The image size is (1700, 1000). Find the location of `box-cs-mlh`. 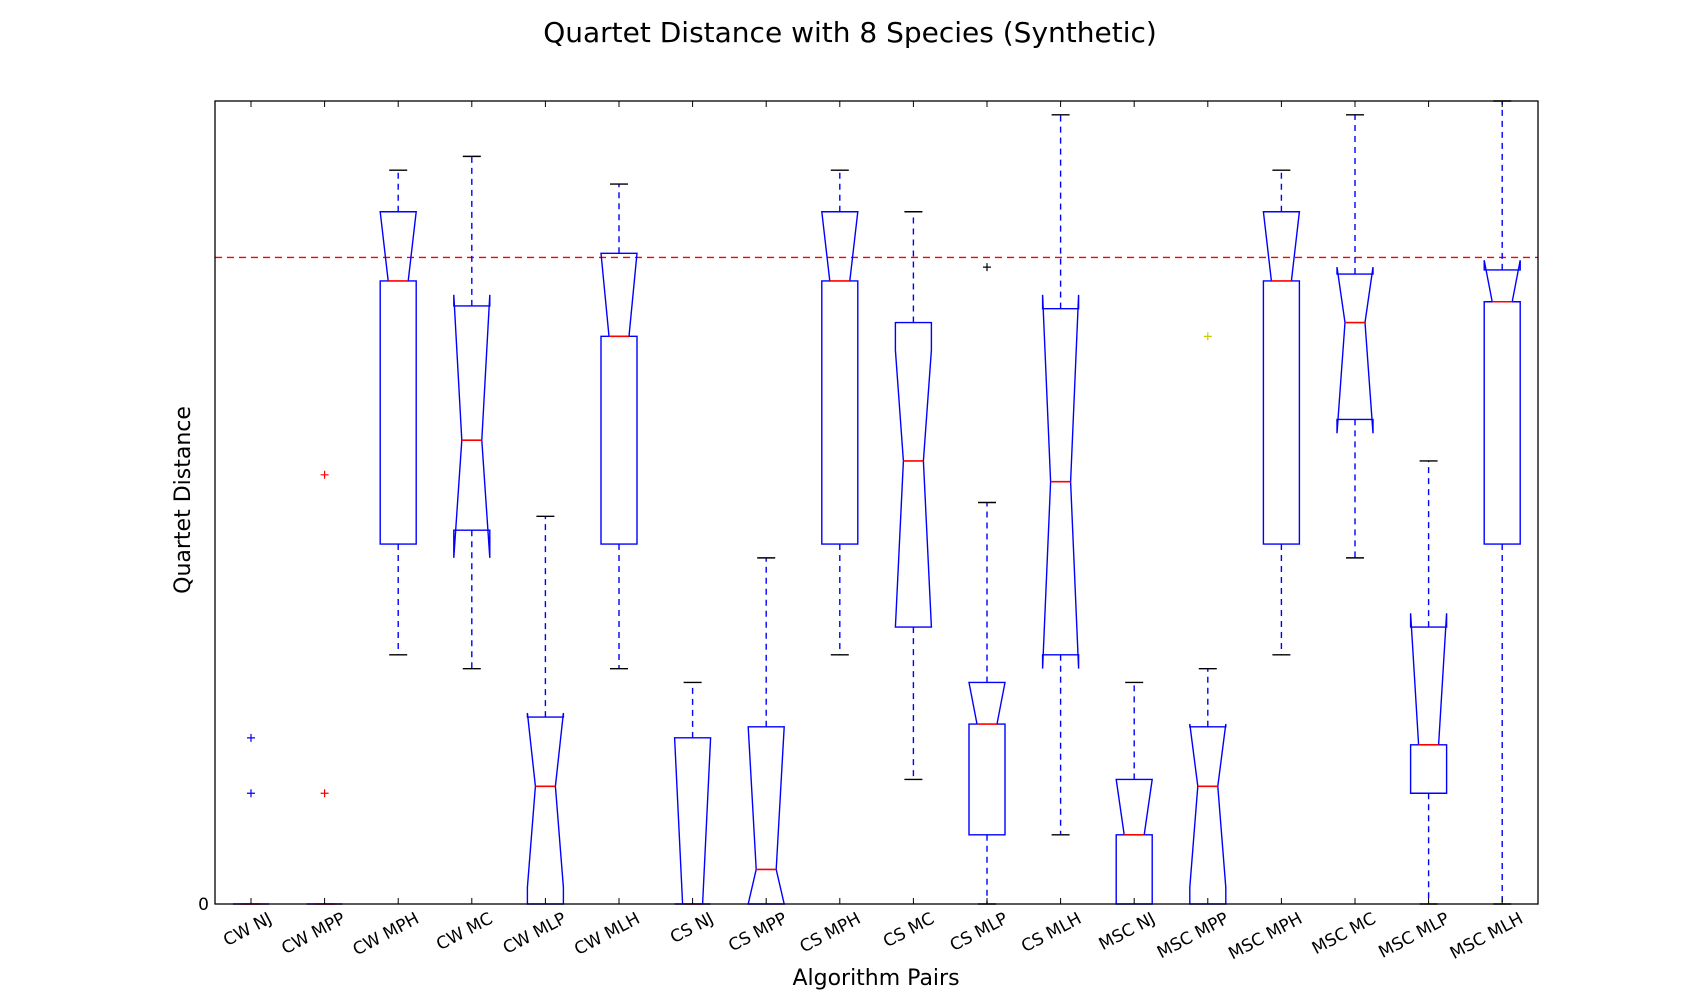

box-cs-mlh is located at coordinates (1060, 481).